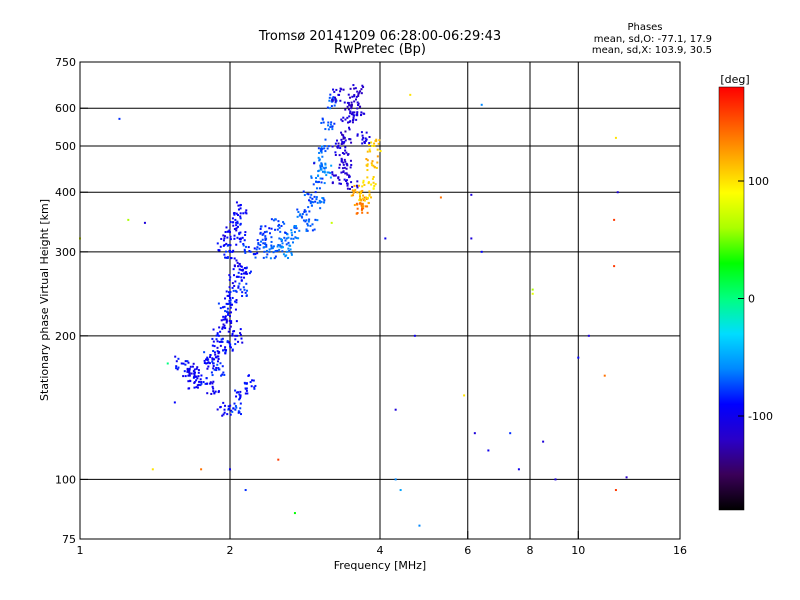  What do you see at coordinates (44, 300) in the screenshot?
I see `y-axis-label: Stationary phase Virtual Height [km]` at bounding box center [44, 300].